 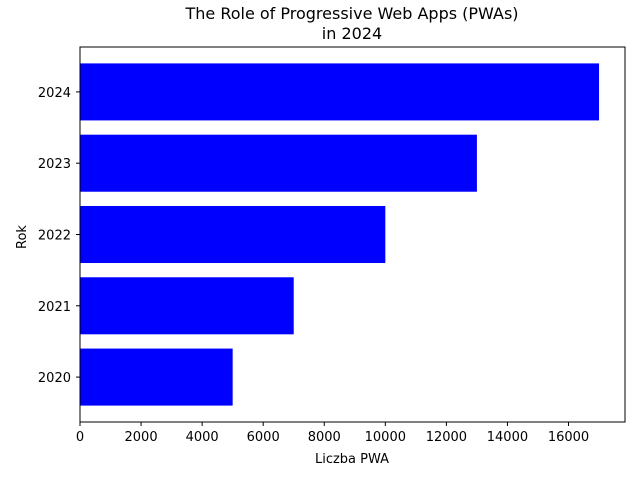 I want to click on y-tick-label: 2024, so click(x=54, y=93).